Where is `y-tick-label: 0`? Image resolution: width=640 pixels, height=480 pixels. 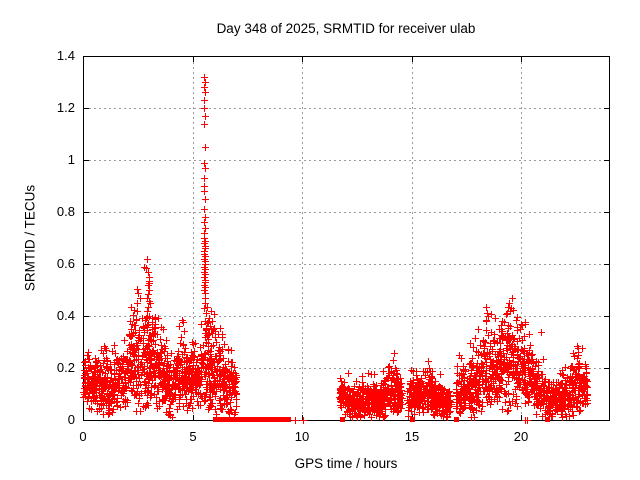
y-tick-label: 0 is located at coordinates (71, 419).